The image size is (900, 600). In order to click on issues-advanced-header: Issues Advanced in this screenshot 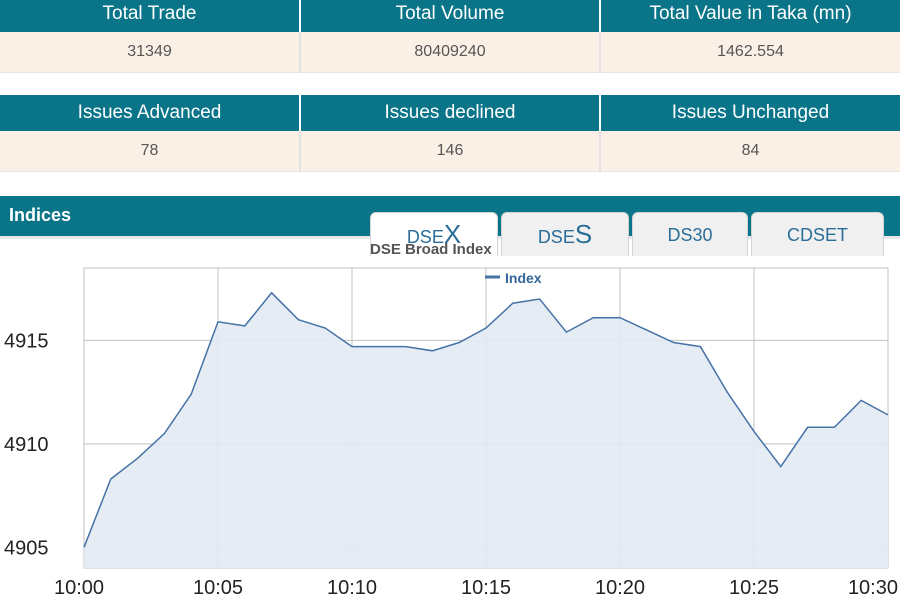, I will do `click(150, 113)`.